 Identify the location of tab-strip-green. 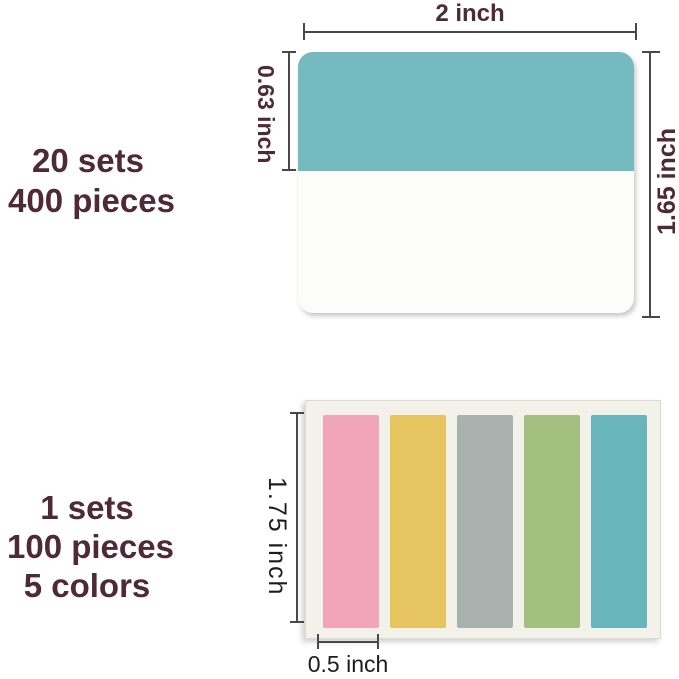
(552, 521).